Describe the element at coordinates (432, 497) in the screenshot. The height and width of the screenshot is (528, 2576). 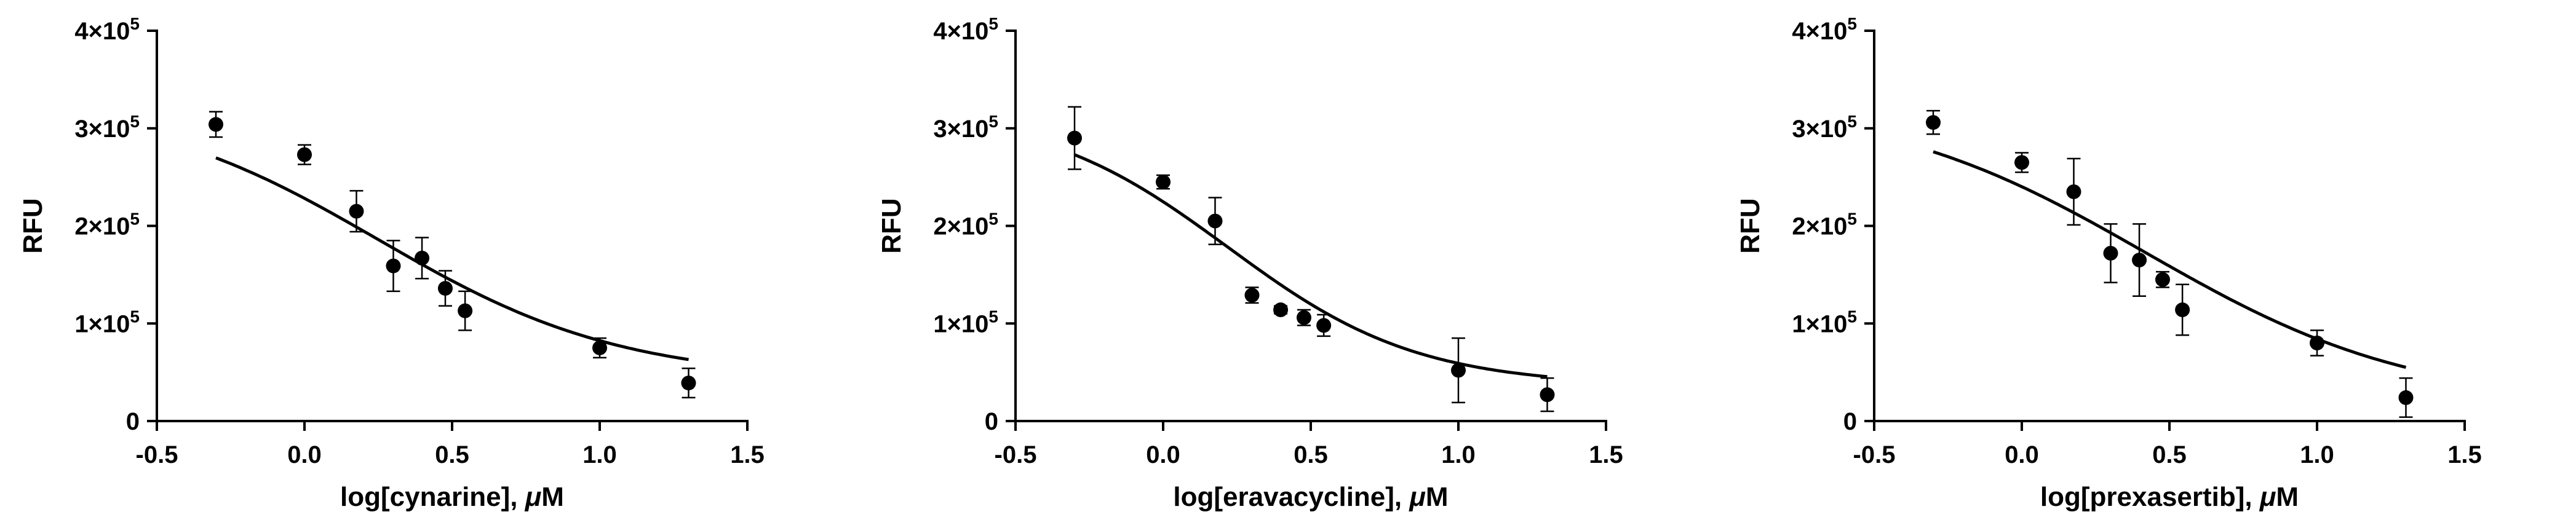
I see `x-axis-title-text: log[cynarine],` at that location.